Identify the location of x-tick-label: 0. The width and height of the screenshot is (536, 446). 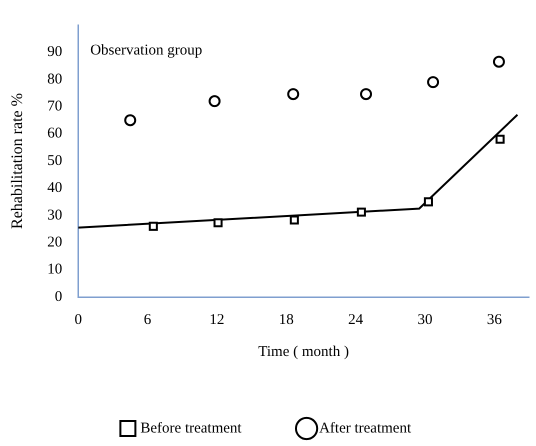
(78, 320).